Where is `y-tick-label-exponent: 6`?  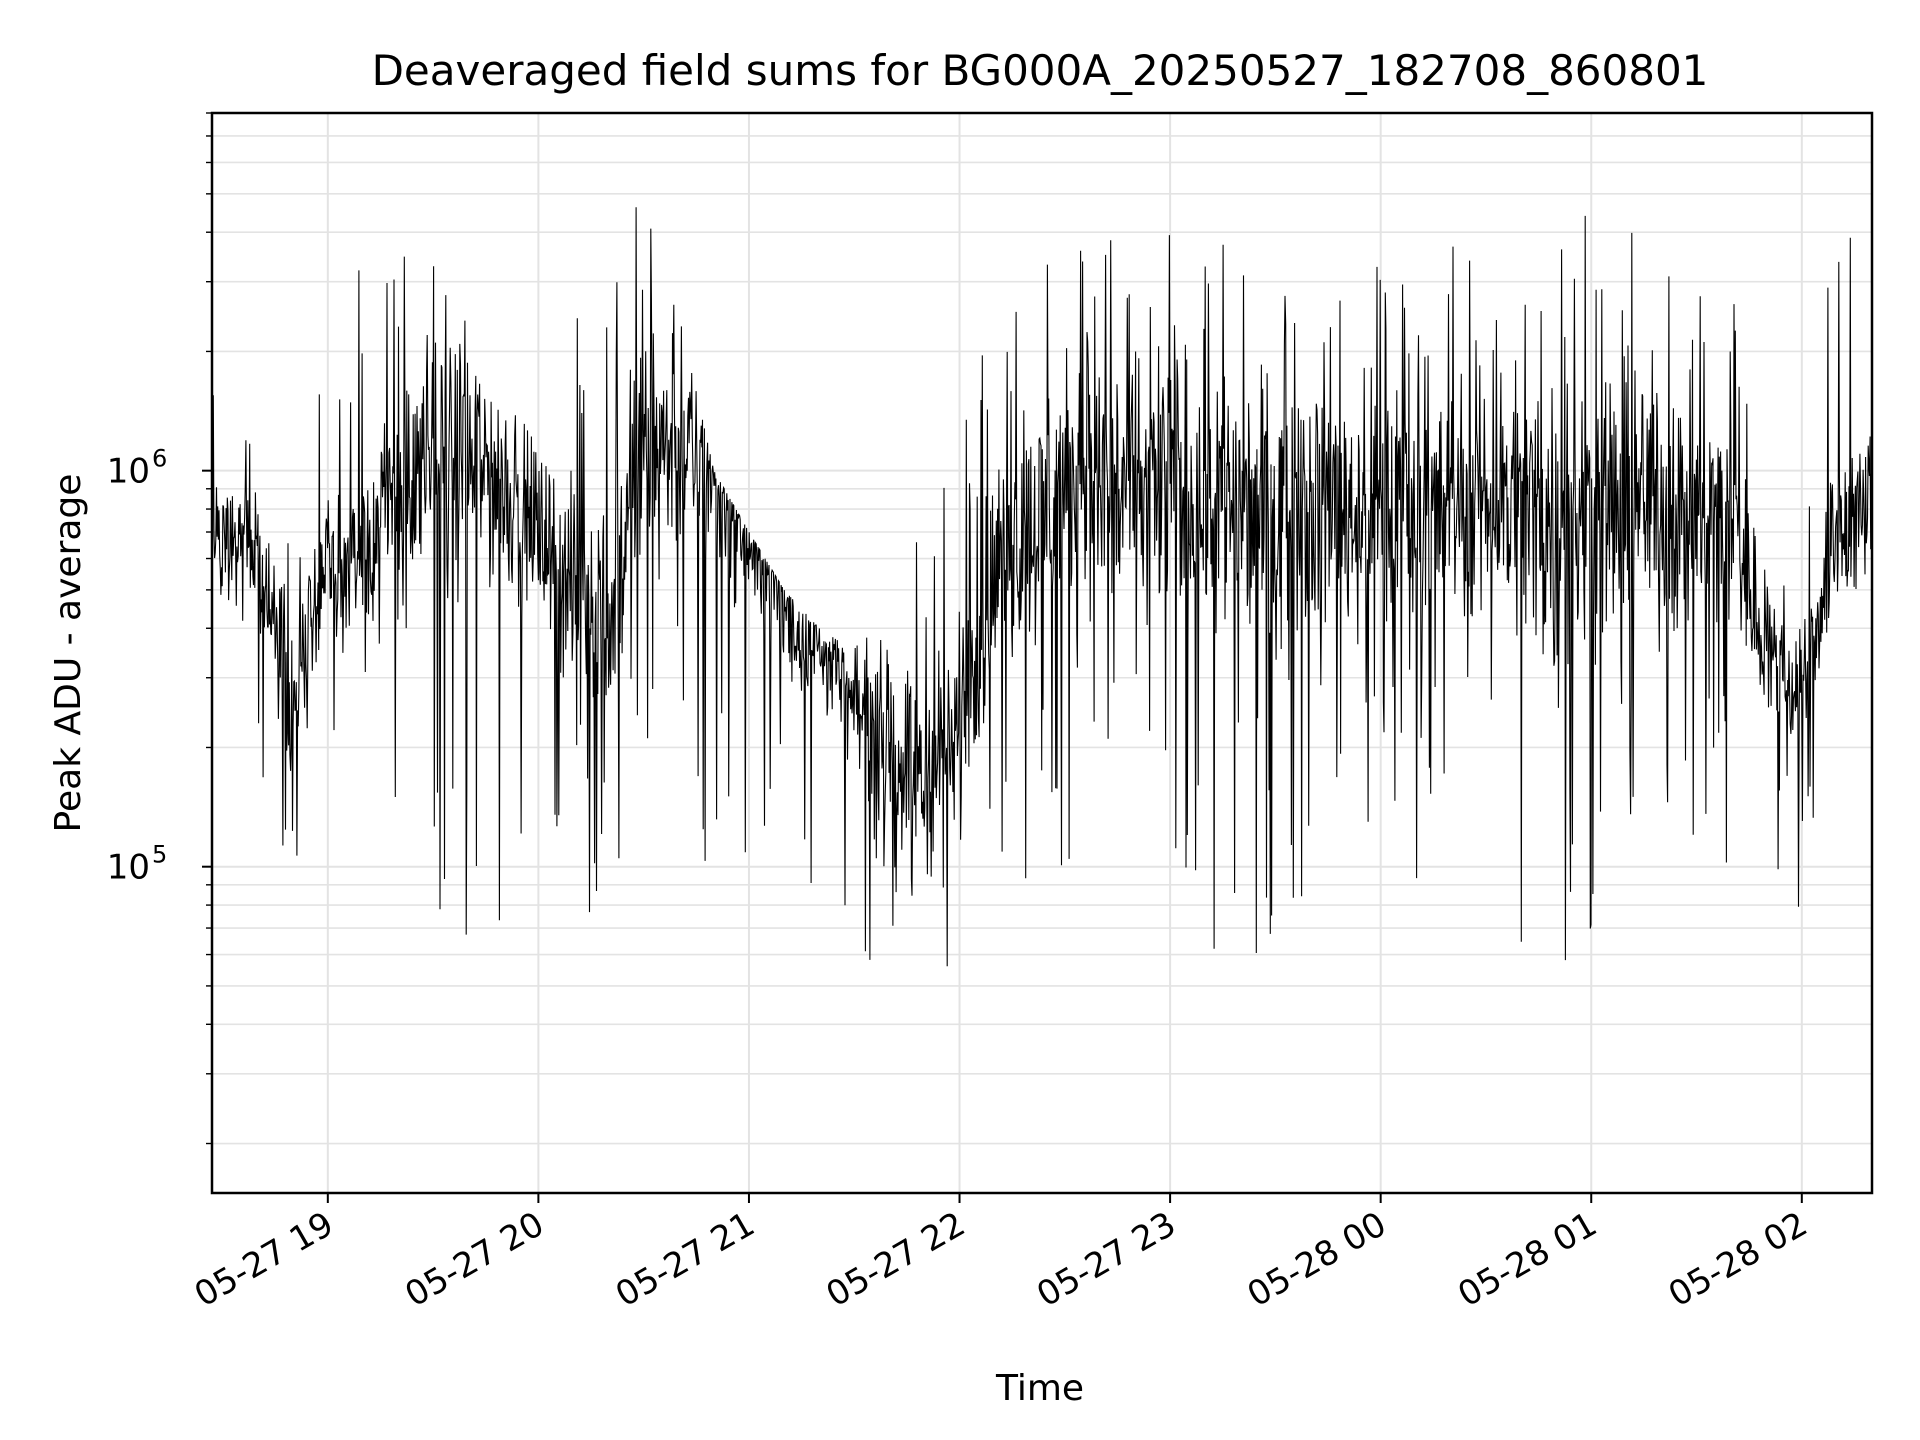 y-tick-label-exponent: 6 is located at coordinates (159, 459).